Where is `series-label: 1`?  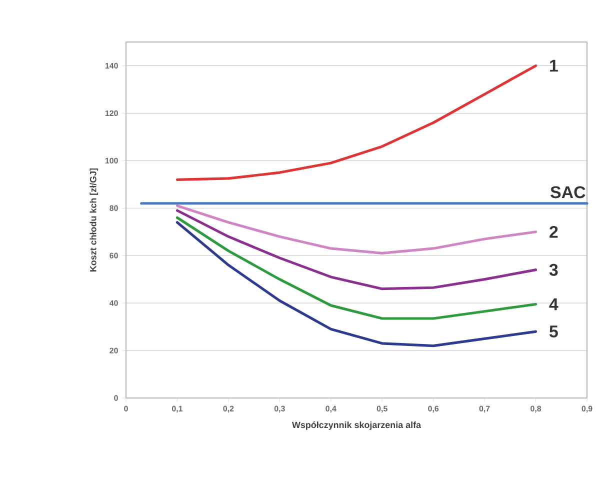 series-label: 1 is located at coordinates (554, 66).